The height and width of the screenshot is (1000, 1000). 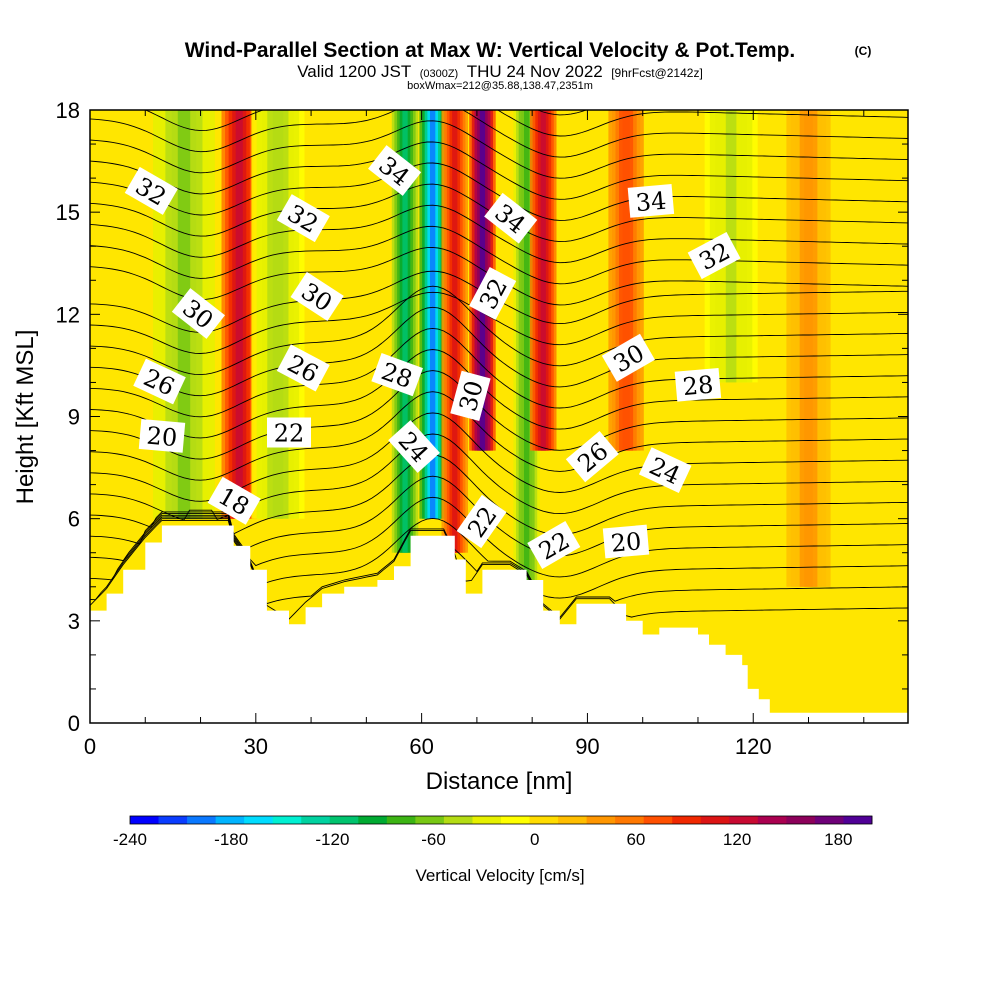 I want to click on chart-subtitle-box: boxWmax=212@35.88,138.47,2351m, so click(x=500, y=86).